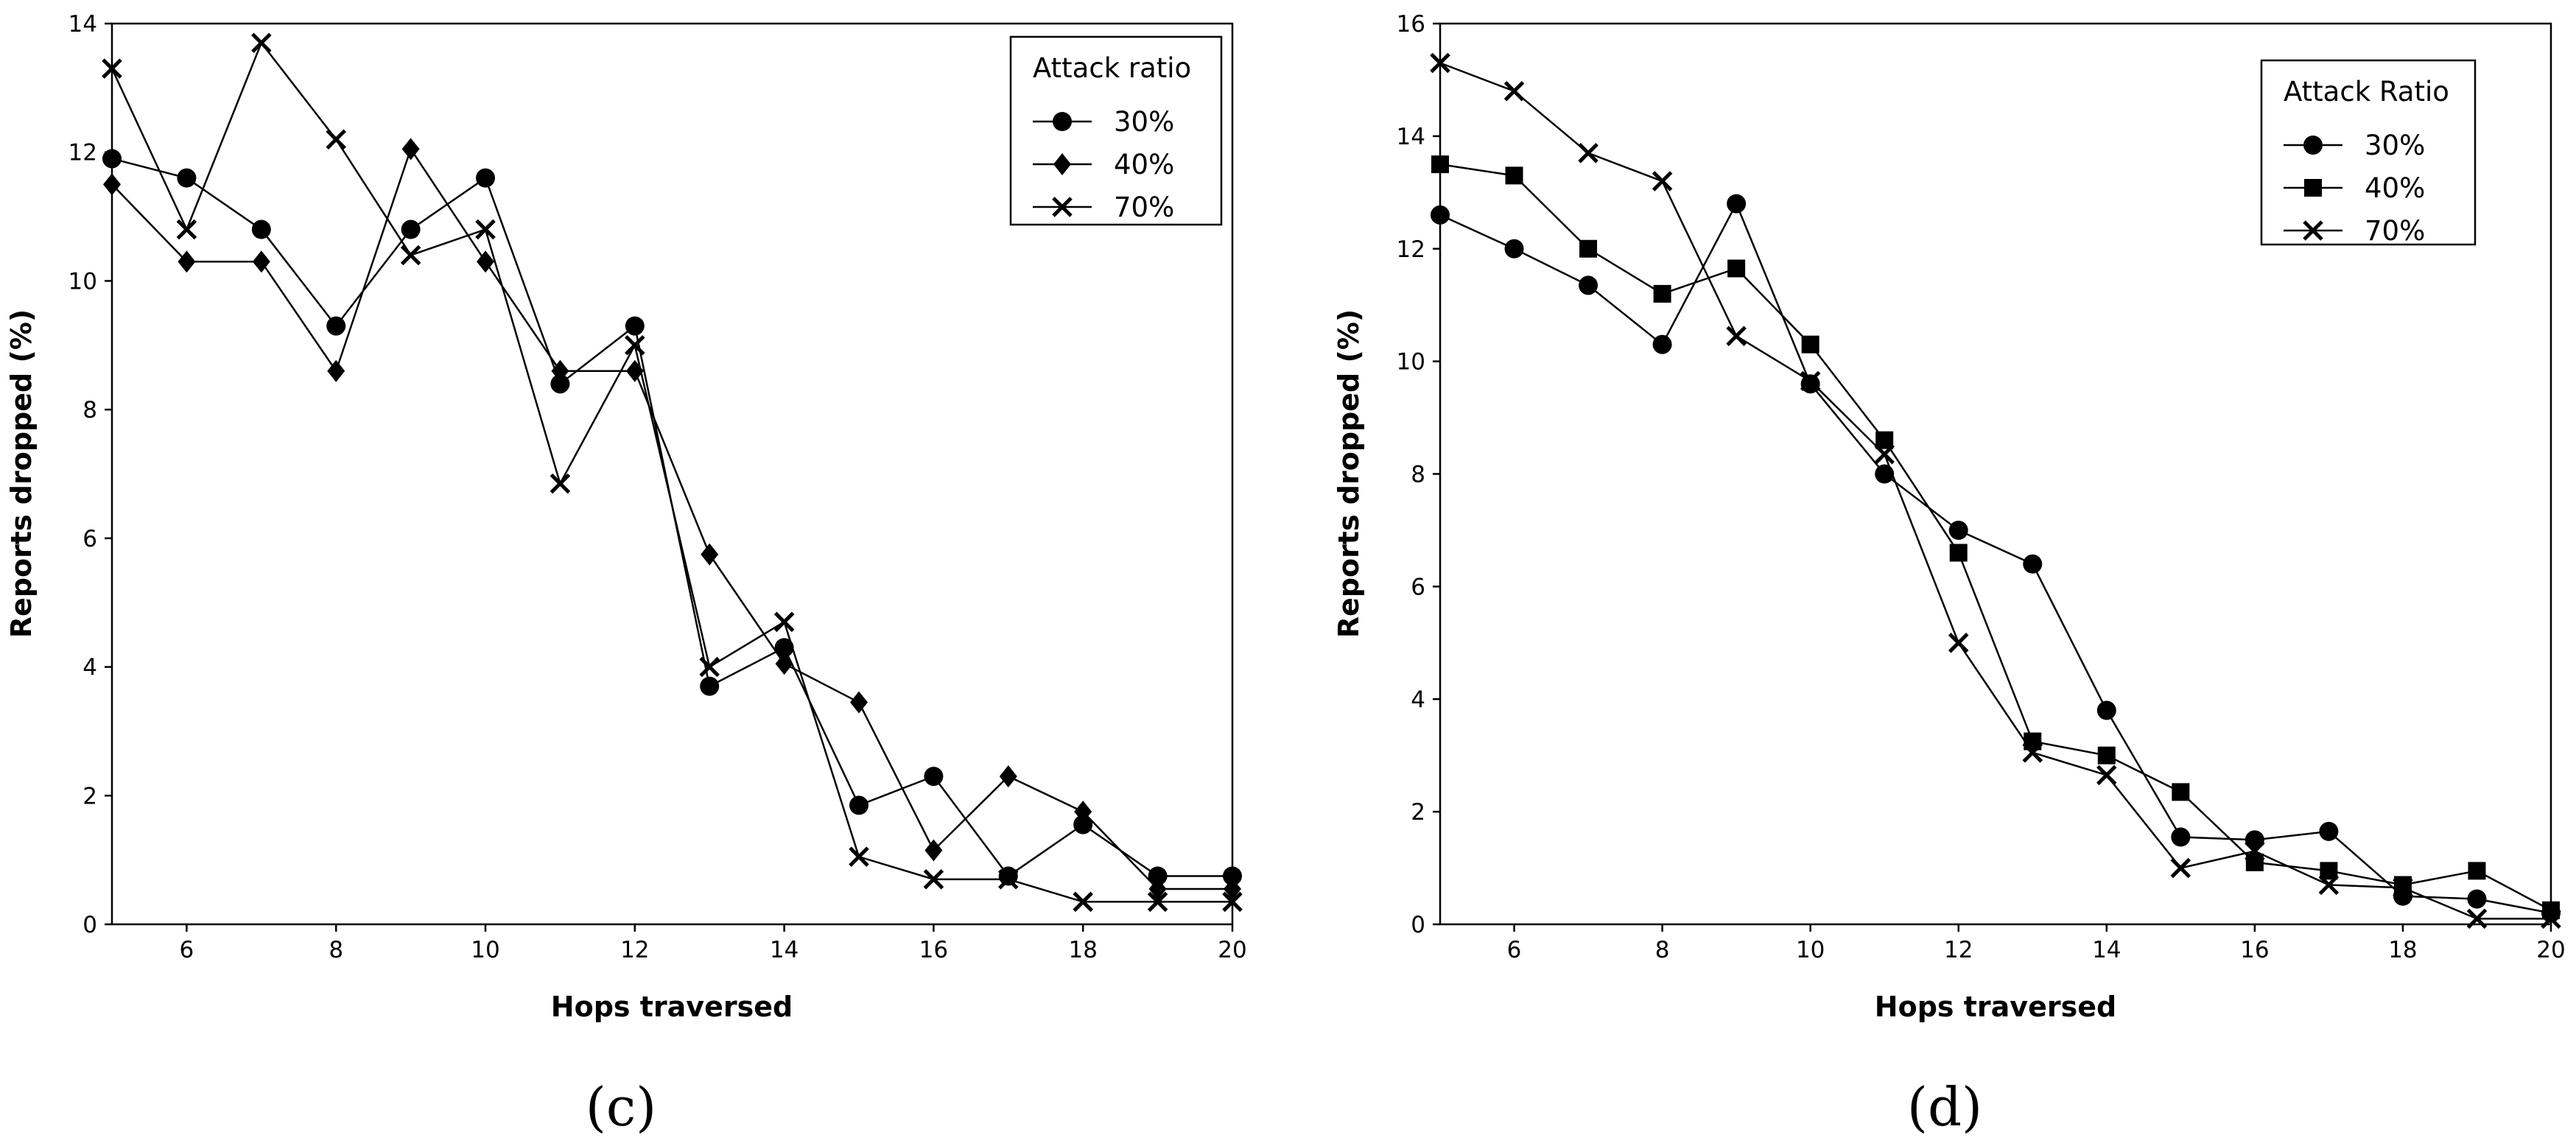  Describe the element at coordinates (2402, 950) in the screenshot. I see `x-tick-label: 18` at that location.